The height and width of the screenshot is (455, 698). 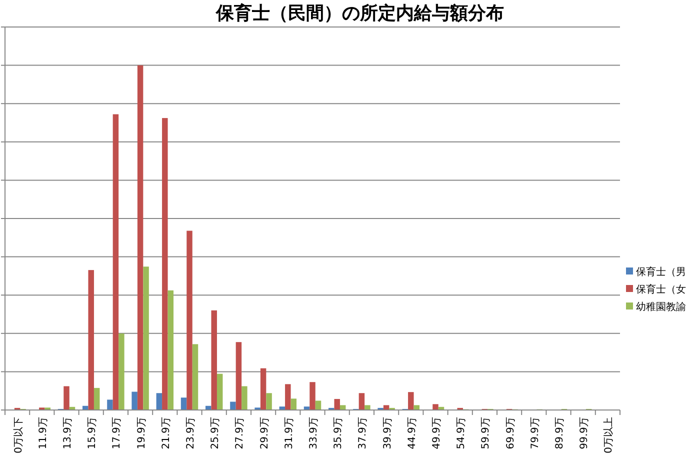 I want to click on x-tick-label: 59.9万, so click(x=486, y=433).